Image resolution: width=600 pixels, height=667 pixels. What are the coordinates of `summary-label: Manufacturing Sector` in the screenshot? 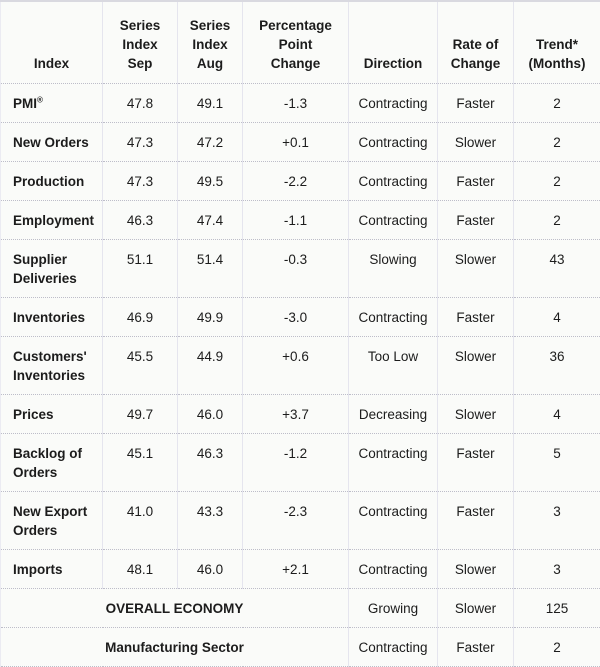 It's located at (175, 646).